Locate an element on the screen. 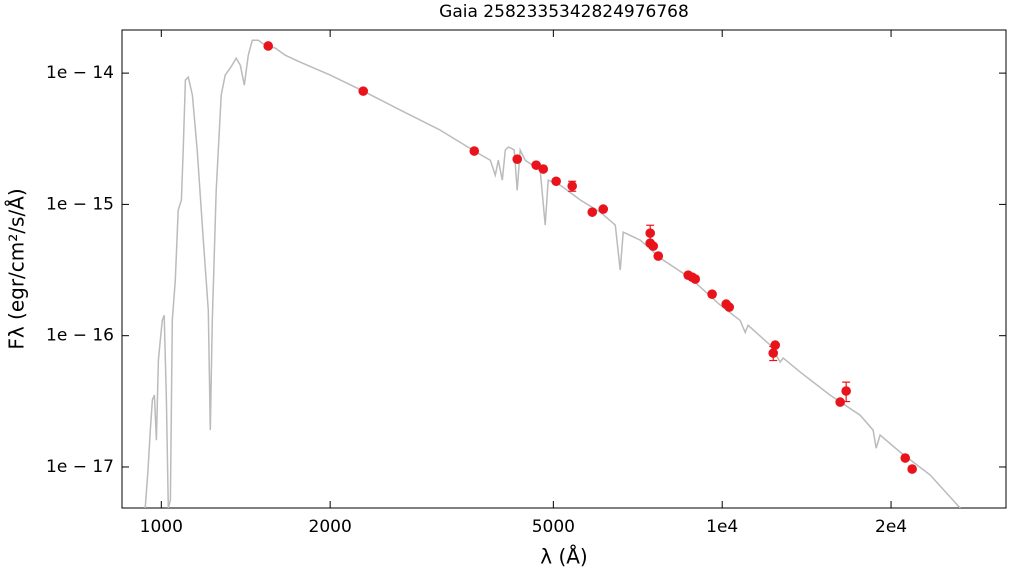 This screenshot has width=1031, height=578. chart-title: Gaia 2582335342824976768 is located at coordinates (564, 12).